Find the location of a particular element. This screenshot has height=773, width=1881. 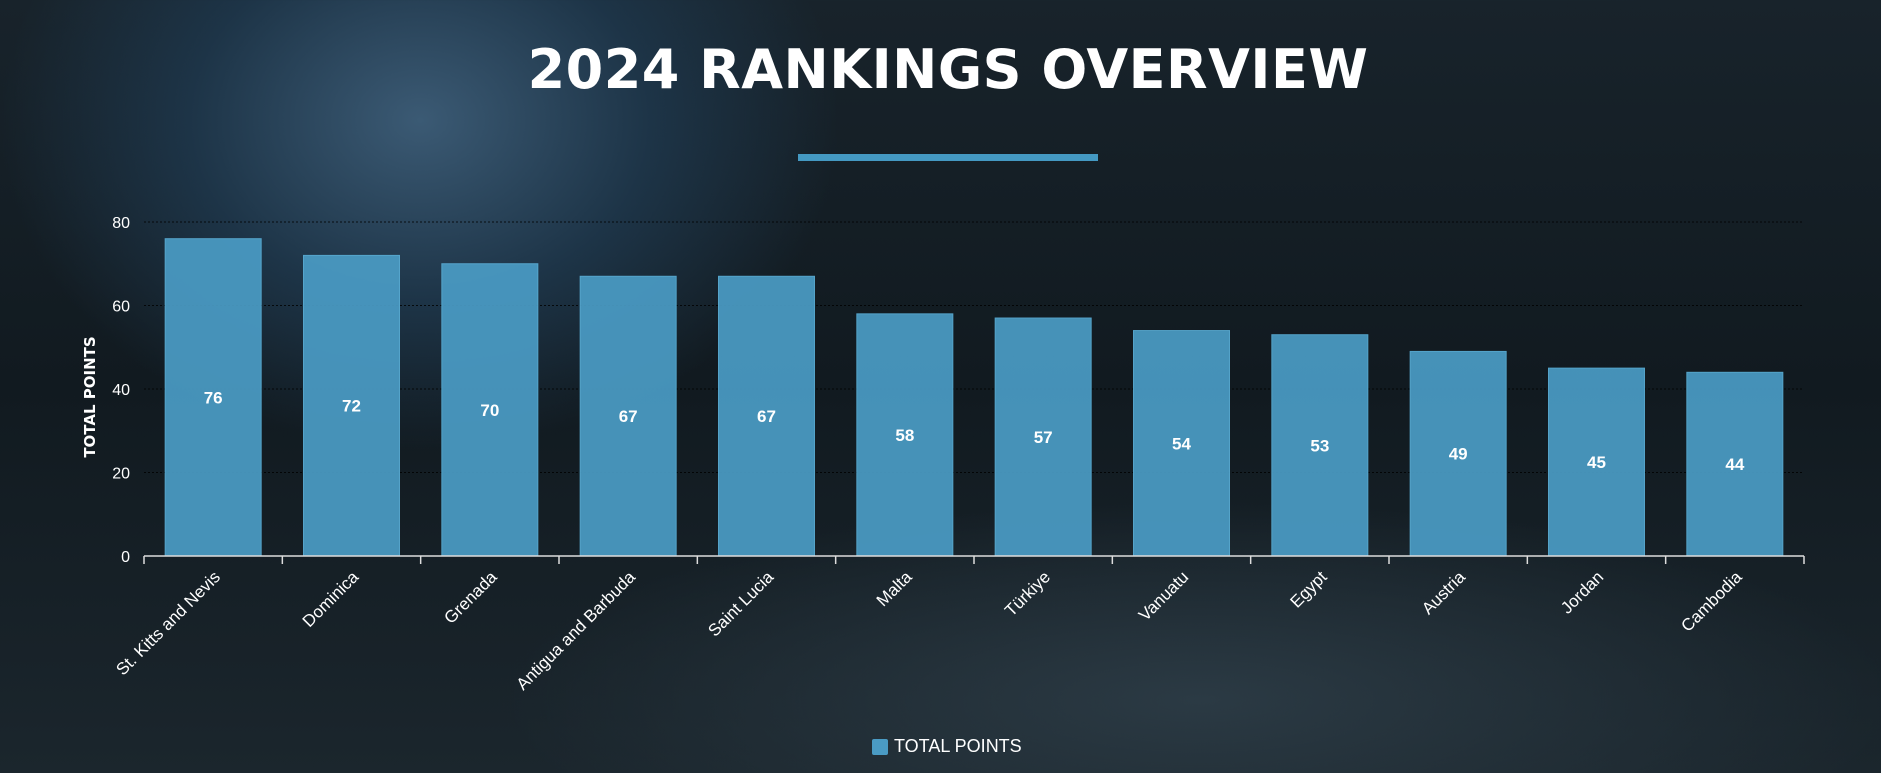

x-tick-label: Antigua and Barbuda is located at coordinates (576, 630).